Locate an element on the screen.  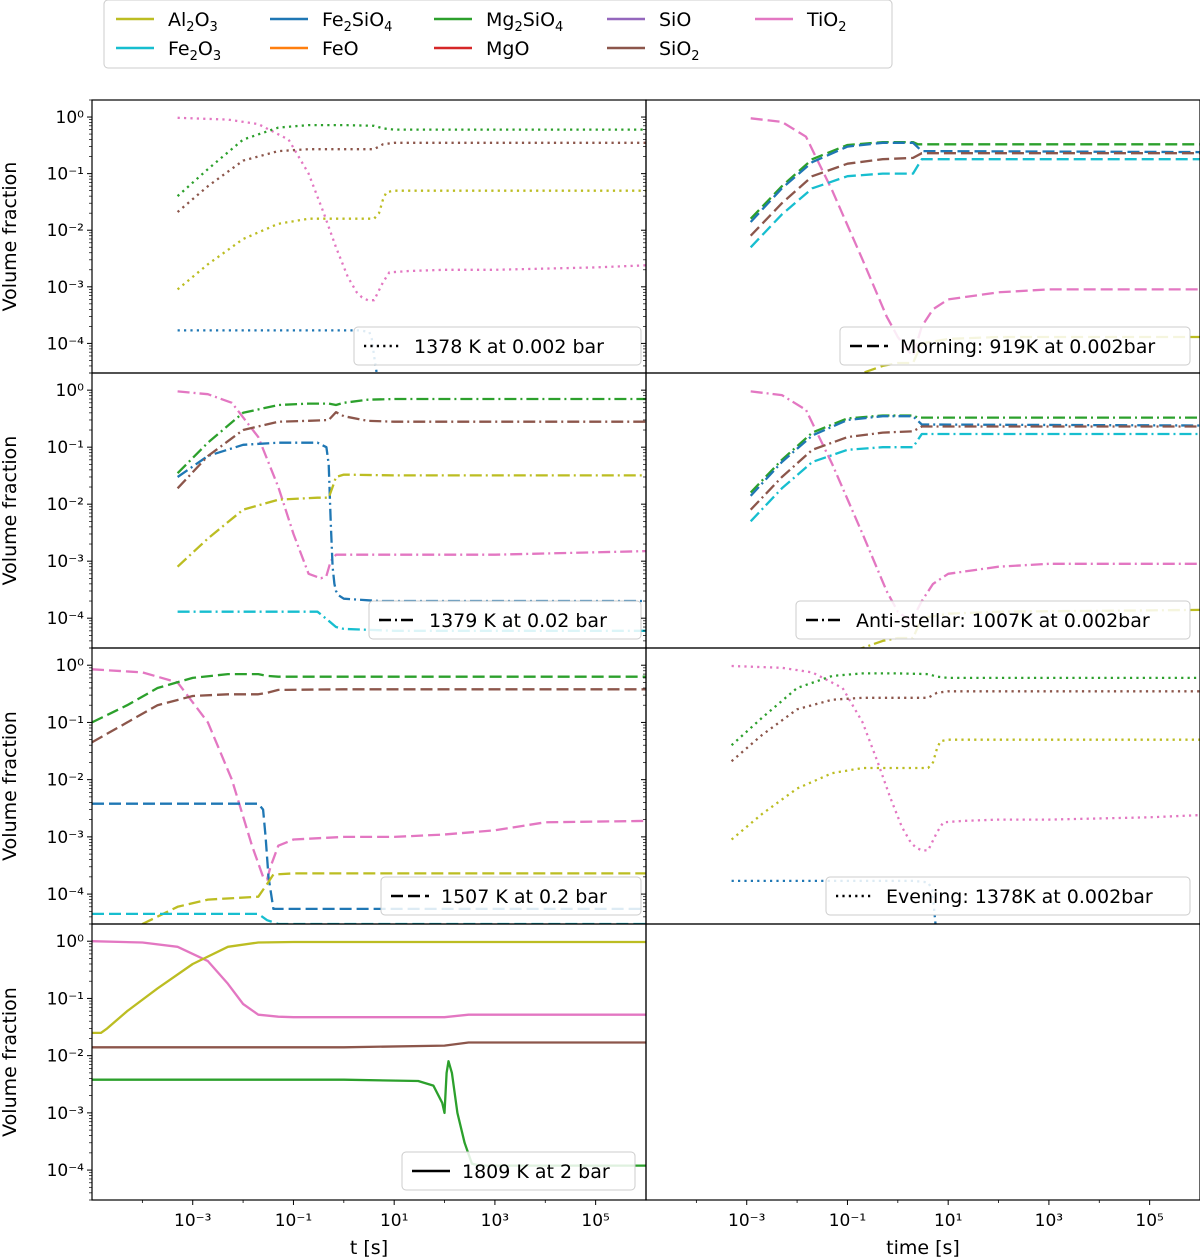
legend-entry-label: Fe2O3 is located at coordinates (194, 51).